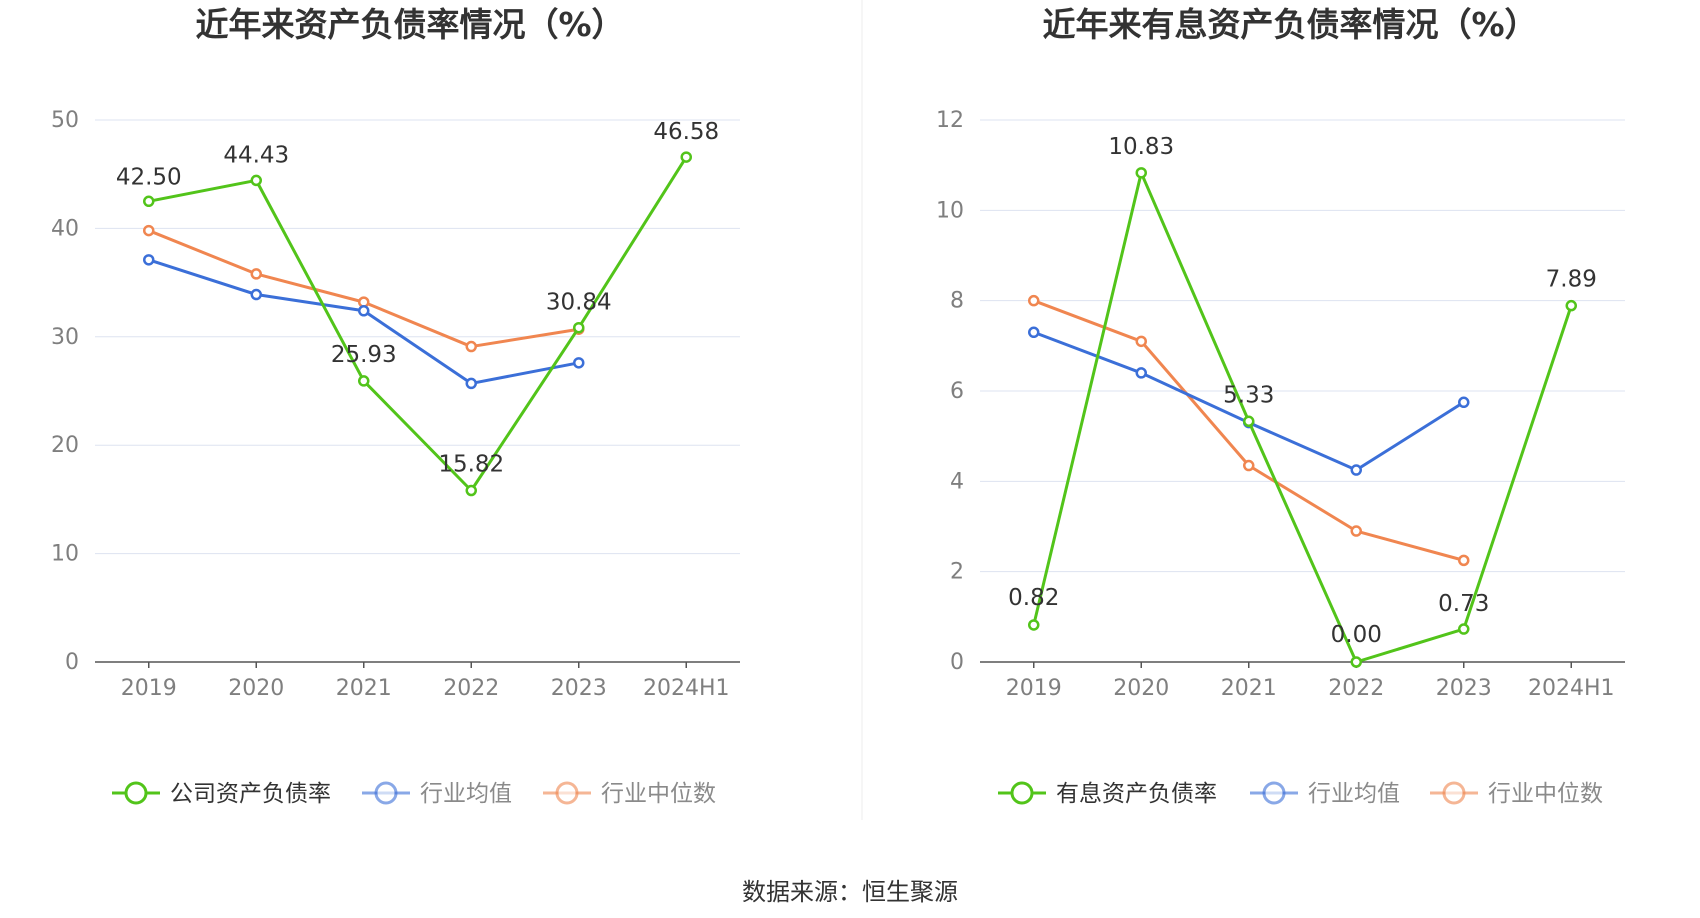  I want to click on legend-item: 公司资产负债率, so click(221, 794).